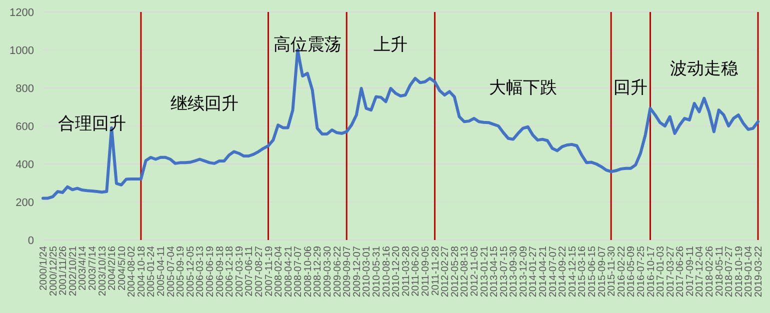  Describe the element at coordinates (739, 272) in the screenshot. I see `x-tick-label: 2018-10-19` at that location.